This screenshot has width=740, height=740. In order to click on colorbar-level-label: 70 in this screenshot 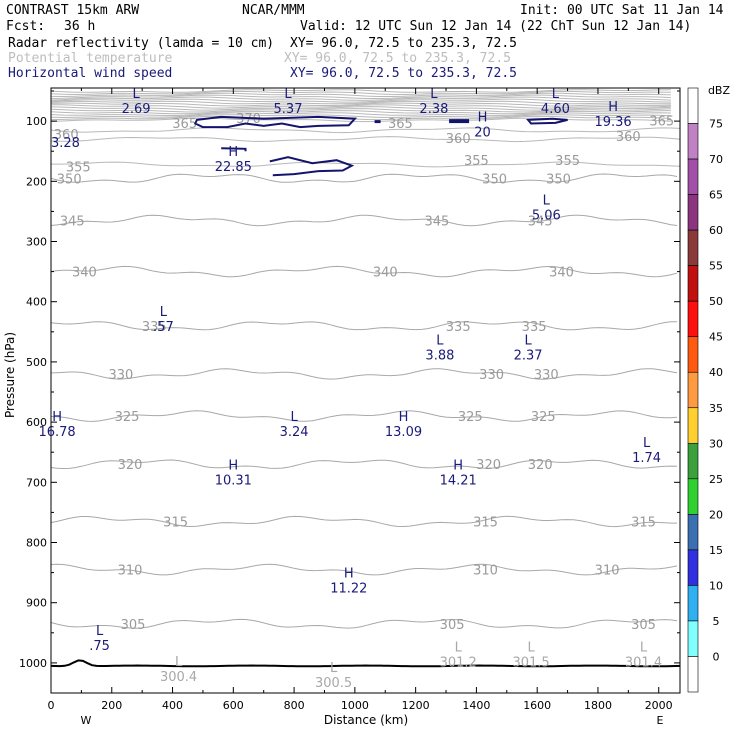, I will do `click(716, 159)`.